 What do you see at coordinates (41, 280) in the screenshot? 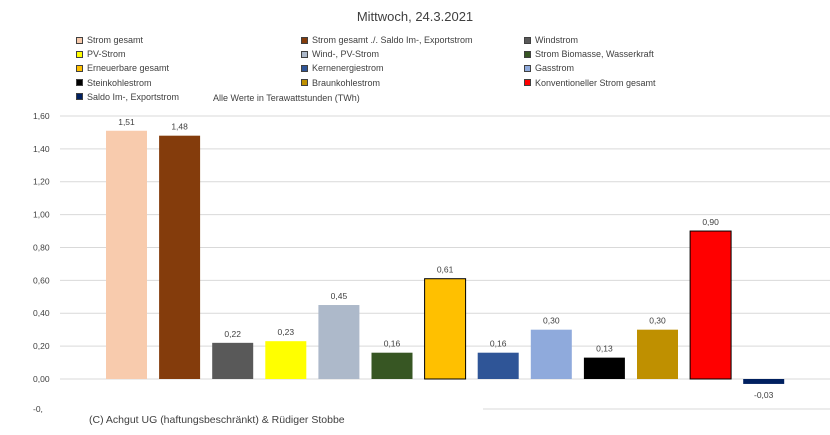
I see `y-tick-label: 0,60` at bounding box center [41, 280].